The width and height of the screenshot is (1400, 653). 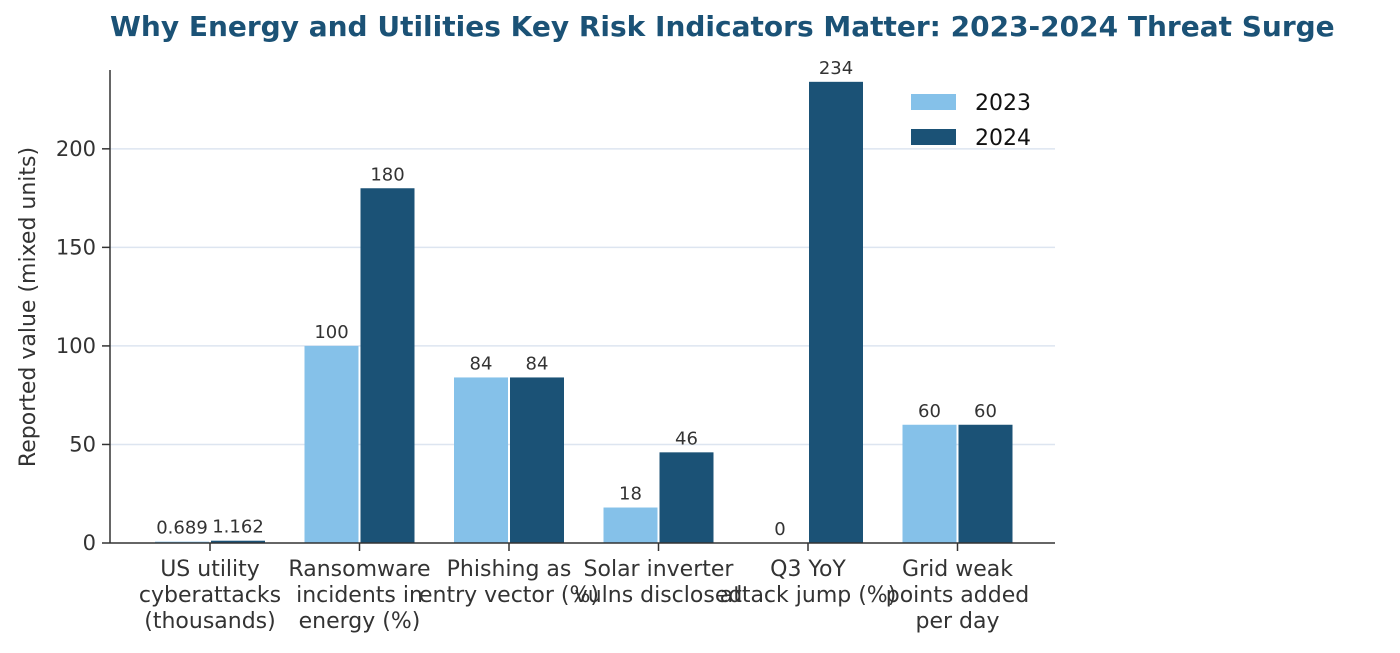 I want to click on x-tick-label: Solar inverter vulns disclosed, so click(x=659, y=582).